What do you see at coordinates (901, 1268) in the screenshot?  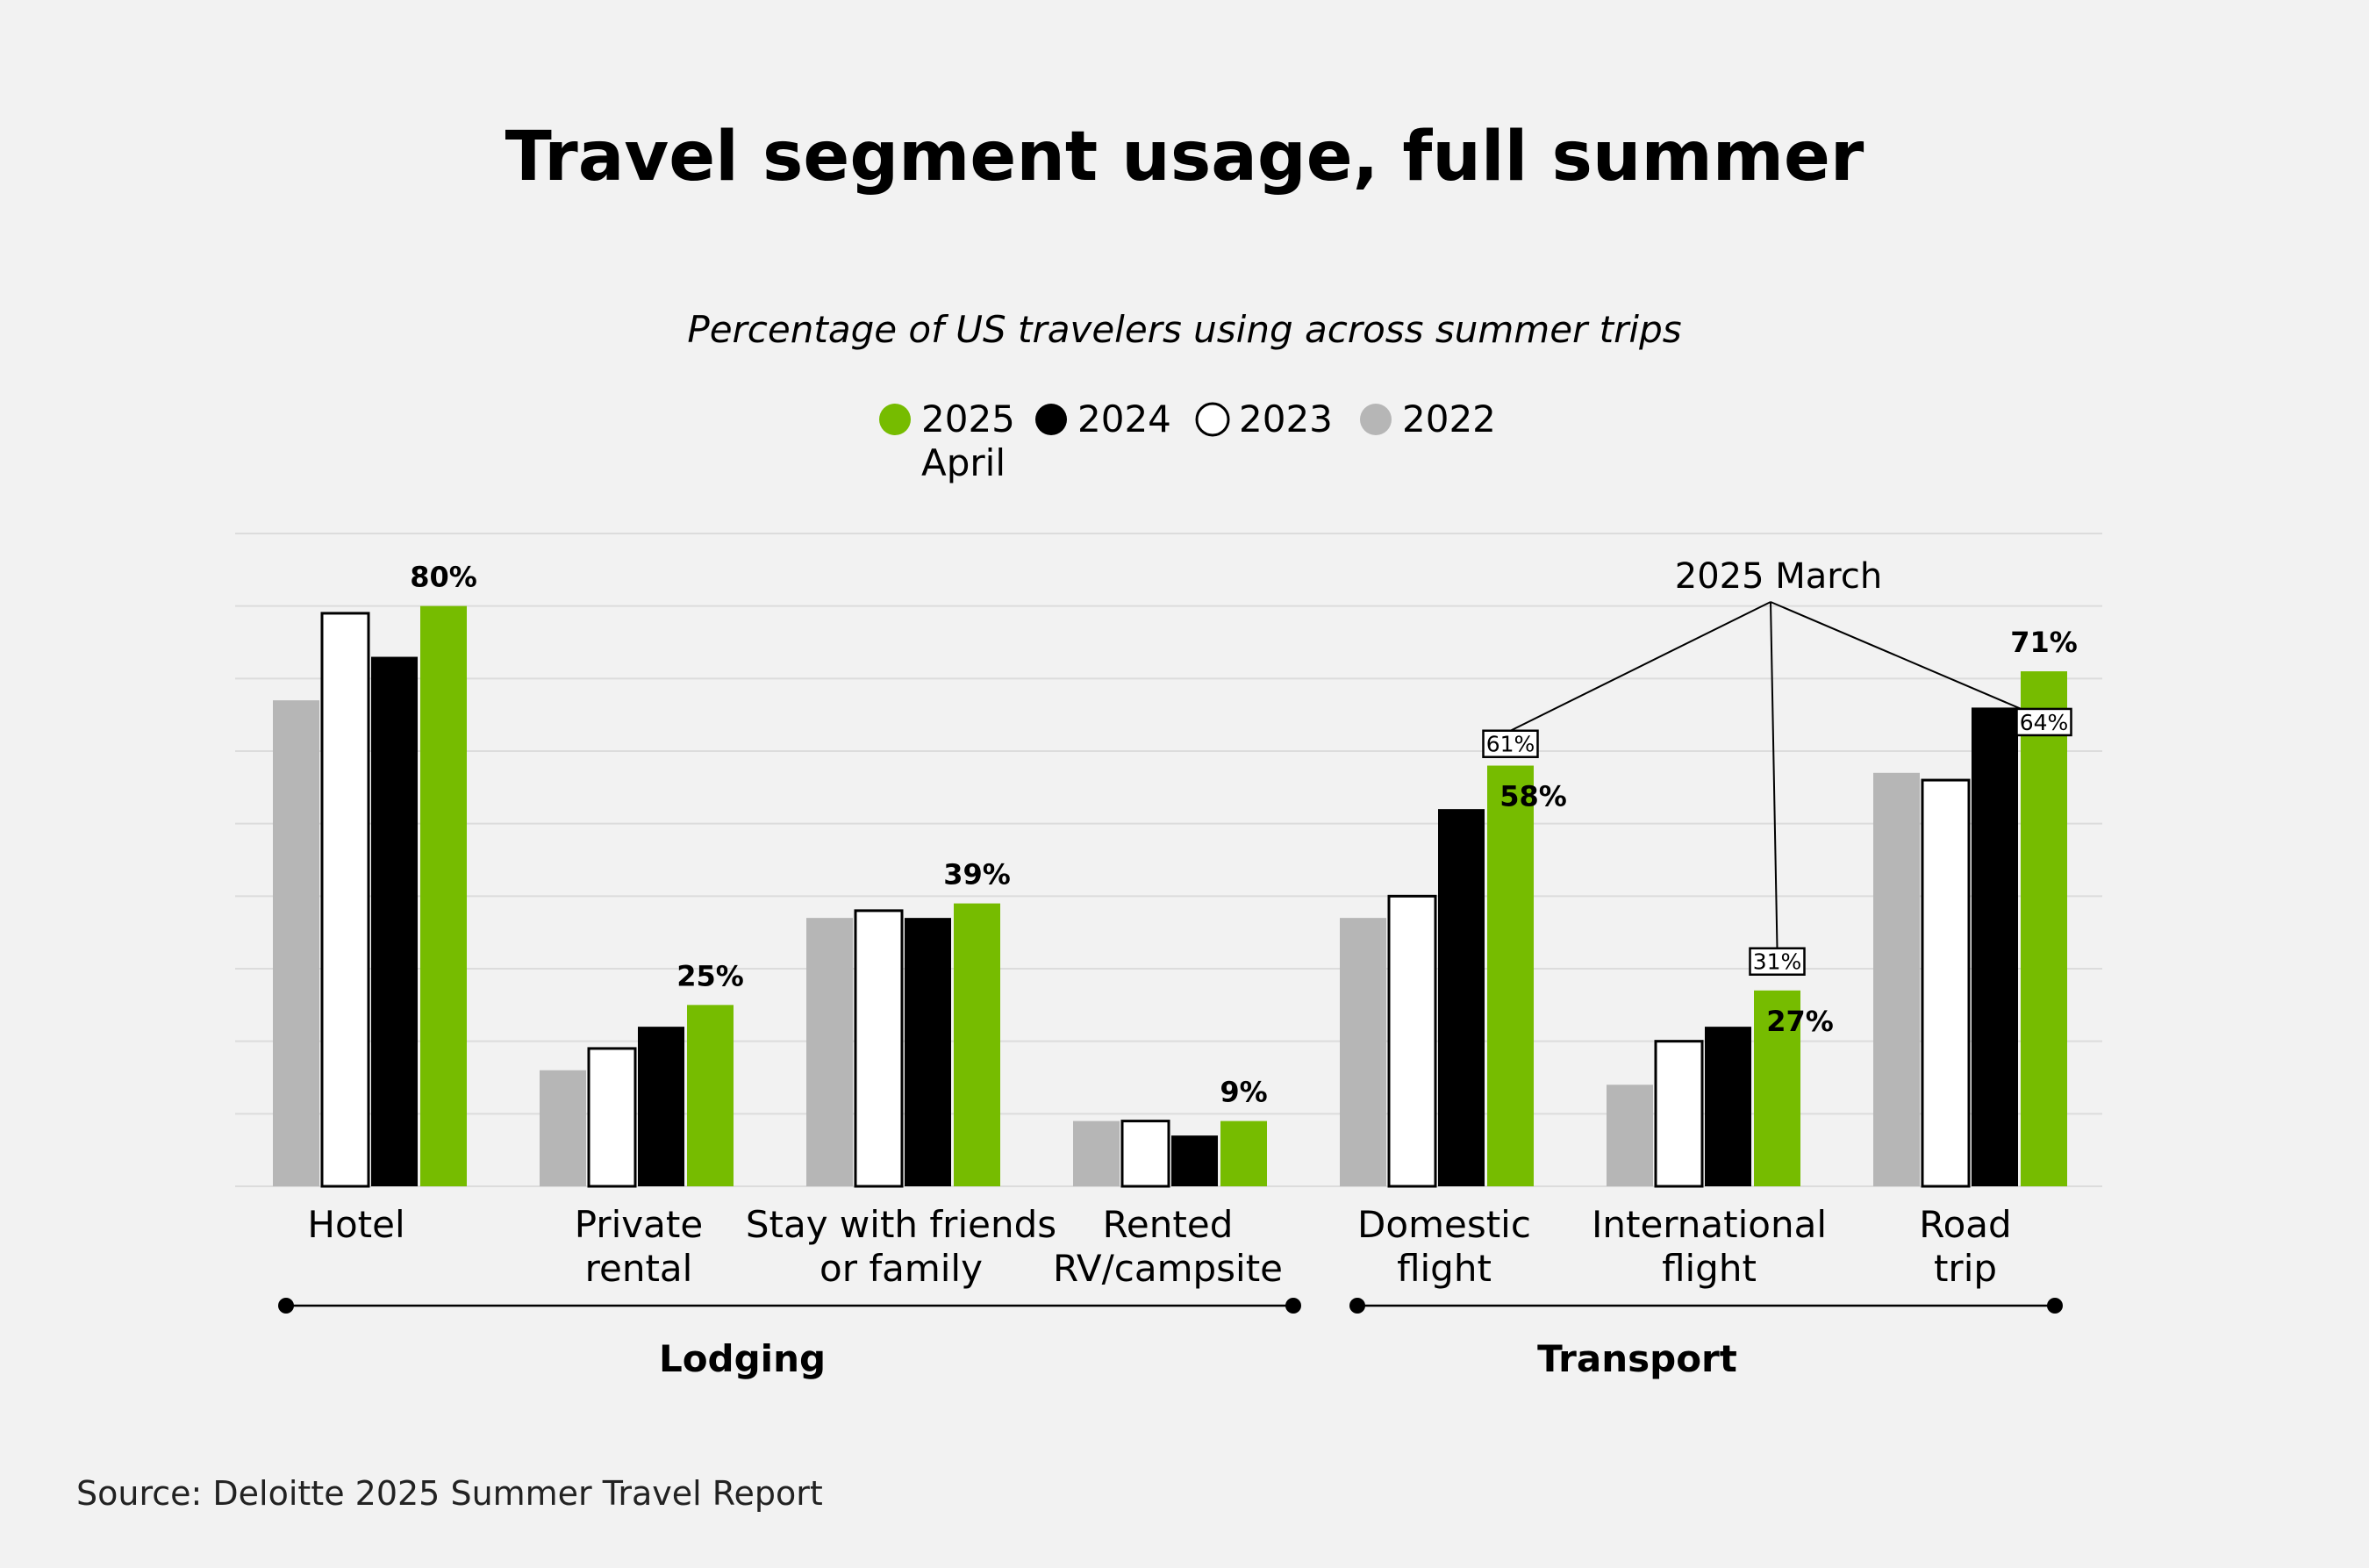 I see `category-label-line2: or family` at bounding box center [901, 1268].